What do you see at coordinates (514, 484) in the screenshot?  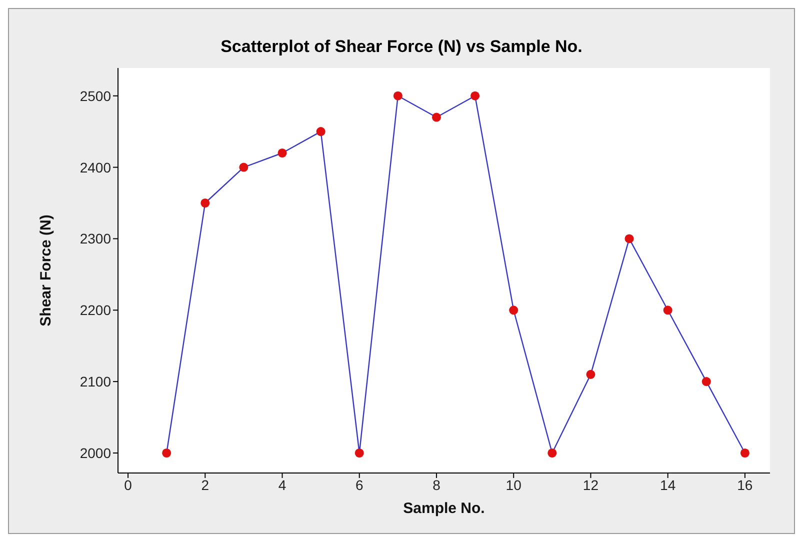 I see `x-tick-label: 10` at bounding box center [514, 484].